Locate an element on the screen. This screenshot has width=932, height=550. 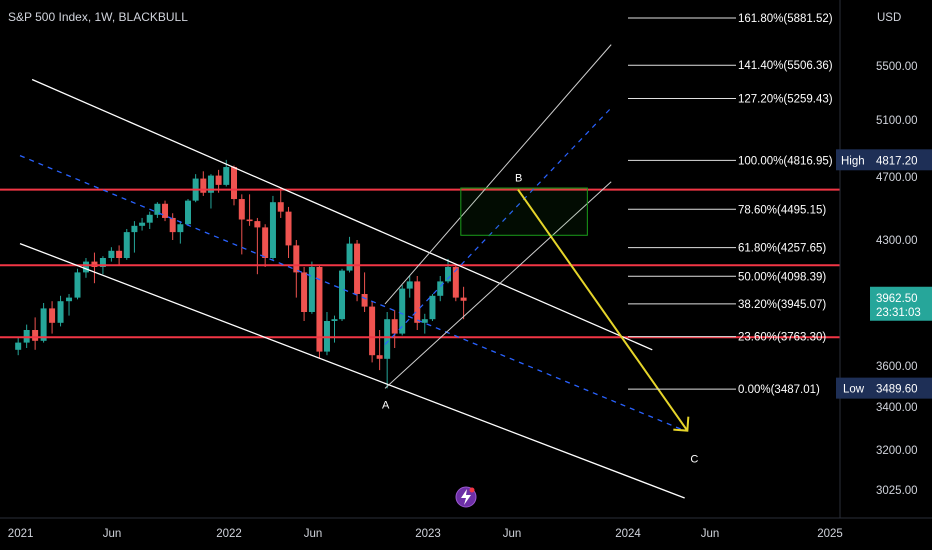
low-label-box is located at coordinates (884, 388).